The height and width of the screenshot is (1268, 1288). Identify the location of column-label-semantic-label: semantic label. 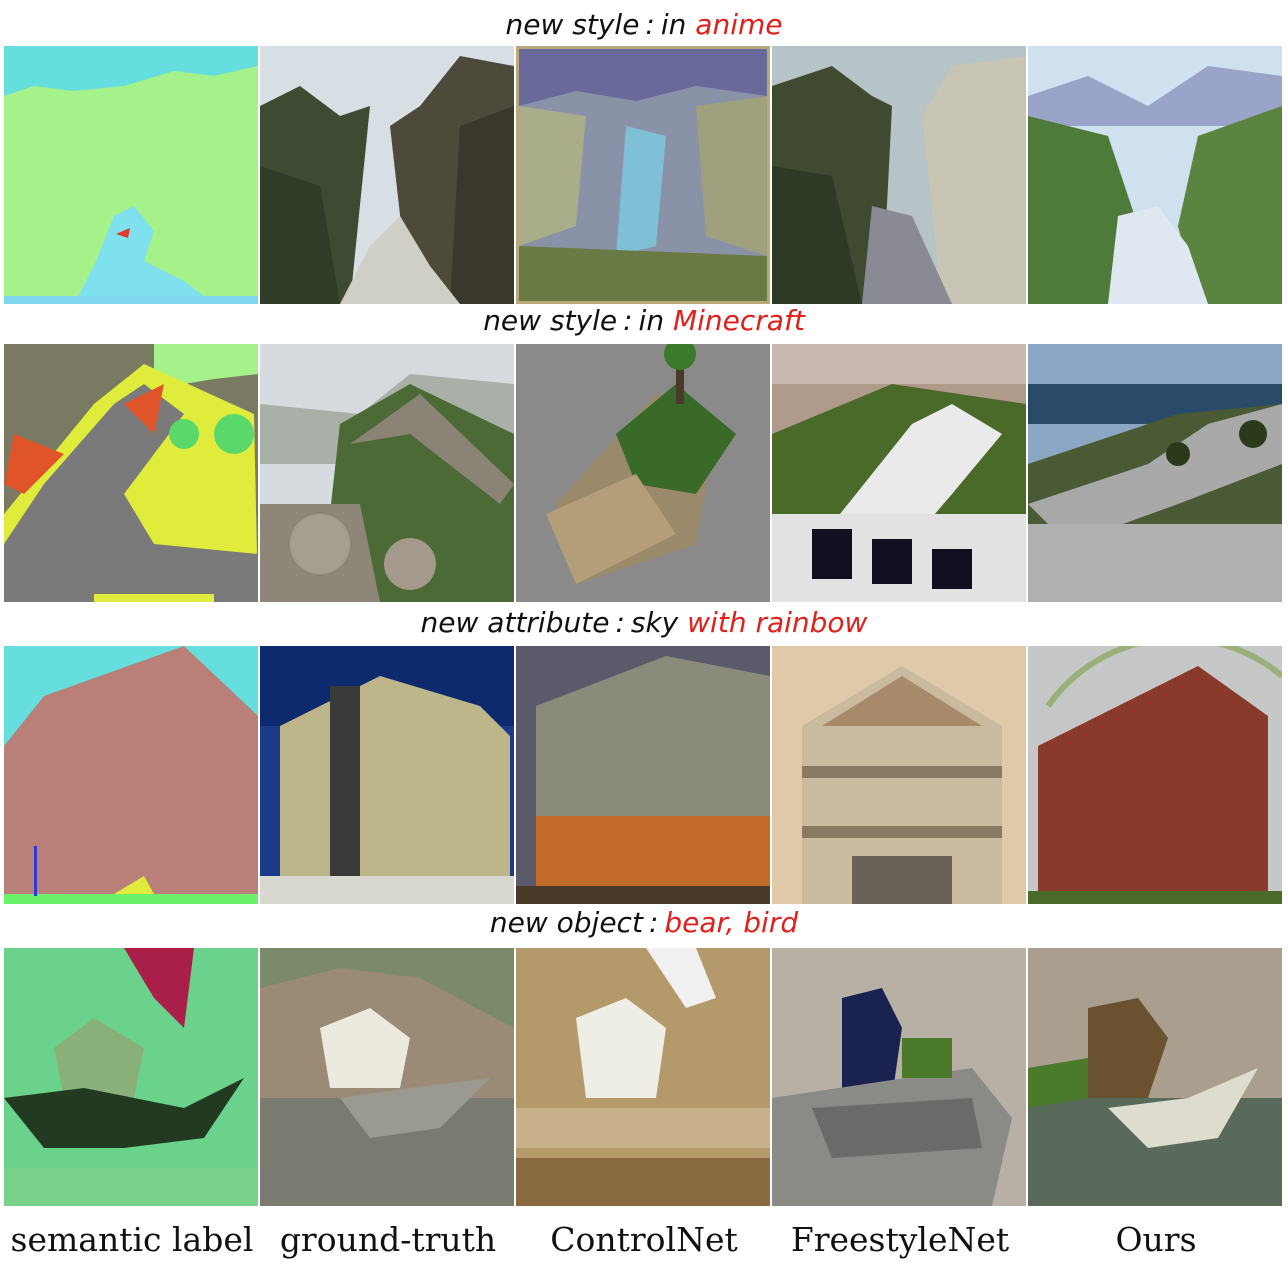
(132, 1239).